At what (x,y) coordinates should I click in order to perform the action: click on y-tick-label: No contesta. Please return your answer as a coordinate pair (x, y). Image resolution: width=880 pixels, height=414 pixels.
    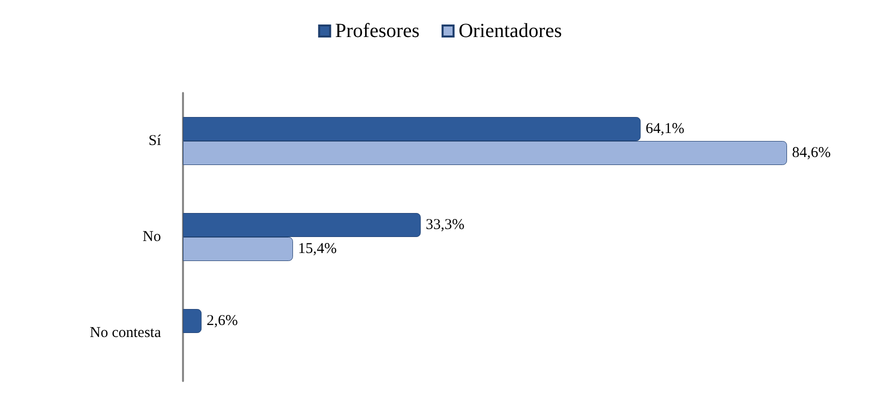
    Looking at the image, I should click on (126, 333).